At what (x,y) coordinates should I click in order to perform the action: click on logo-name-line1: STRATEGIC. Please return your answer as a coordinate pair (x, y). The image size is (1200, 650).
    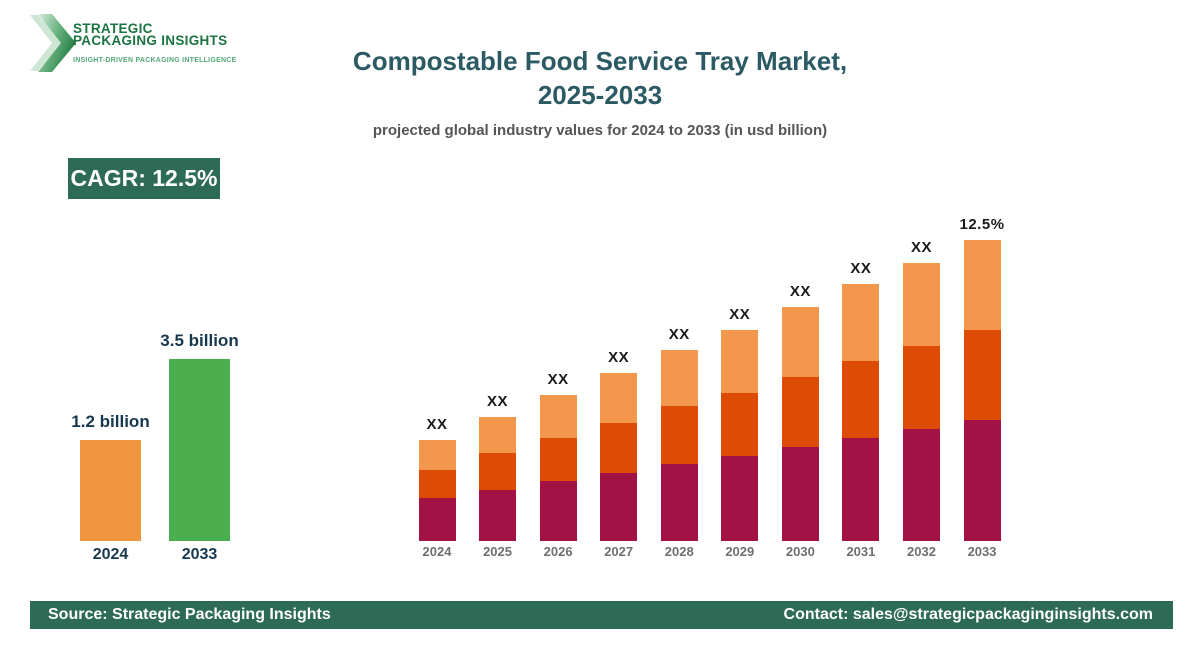
    Looking at the image, I should click on (113, 28).